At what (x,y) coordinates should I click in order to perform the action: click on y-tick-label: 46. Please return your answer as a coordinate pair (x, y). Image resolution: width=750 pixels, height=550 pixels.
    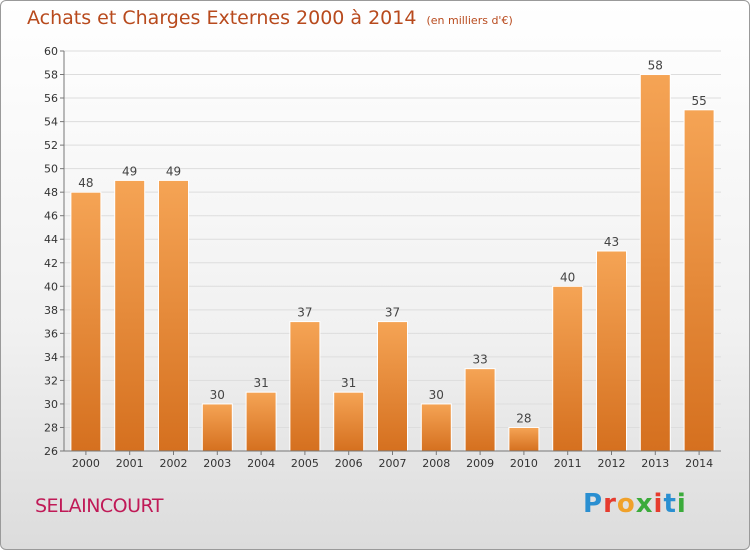
    Looking at the image, I should click on (51, 216).